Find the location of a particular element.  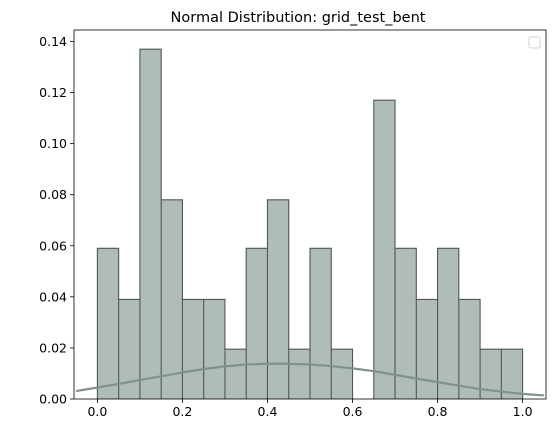

y-tick-label: 0.12 is located at coordinates (53, 92).